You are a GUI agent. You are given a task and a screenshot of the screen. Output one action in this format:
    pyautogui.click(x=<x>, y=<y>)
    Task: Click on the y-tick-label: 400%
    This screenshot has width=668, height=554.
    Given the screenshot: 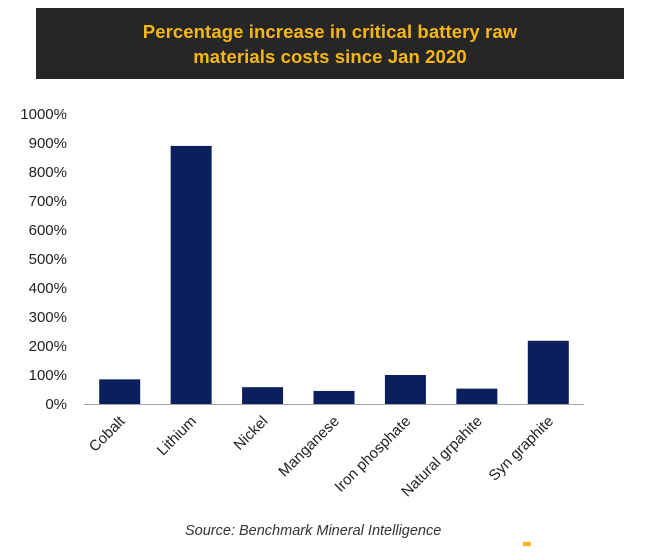 What is the action you would take?
    pyautogui.click(x=48, y=288)
    